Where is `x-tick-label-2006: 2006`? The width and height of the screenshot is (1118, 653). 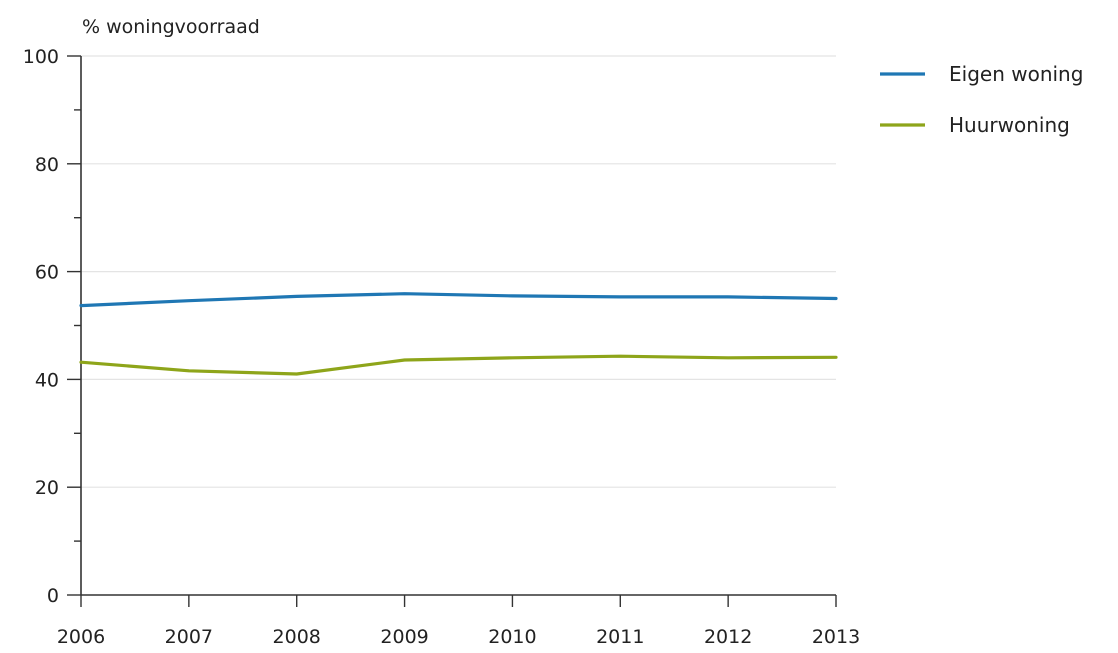 x-tick-label-2006: 2006 is located at coordinates (81, 637).